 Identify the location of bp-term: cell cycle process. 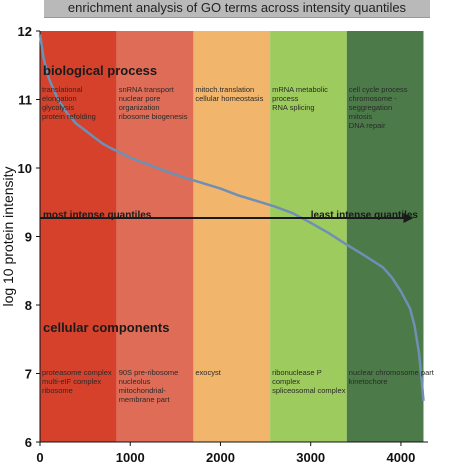
(378, 89).